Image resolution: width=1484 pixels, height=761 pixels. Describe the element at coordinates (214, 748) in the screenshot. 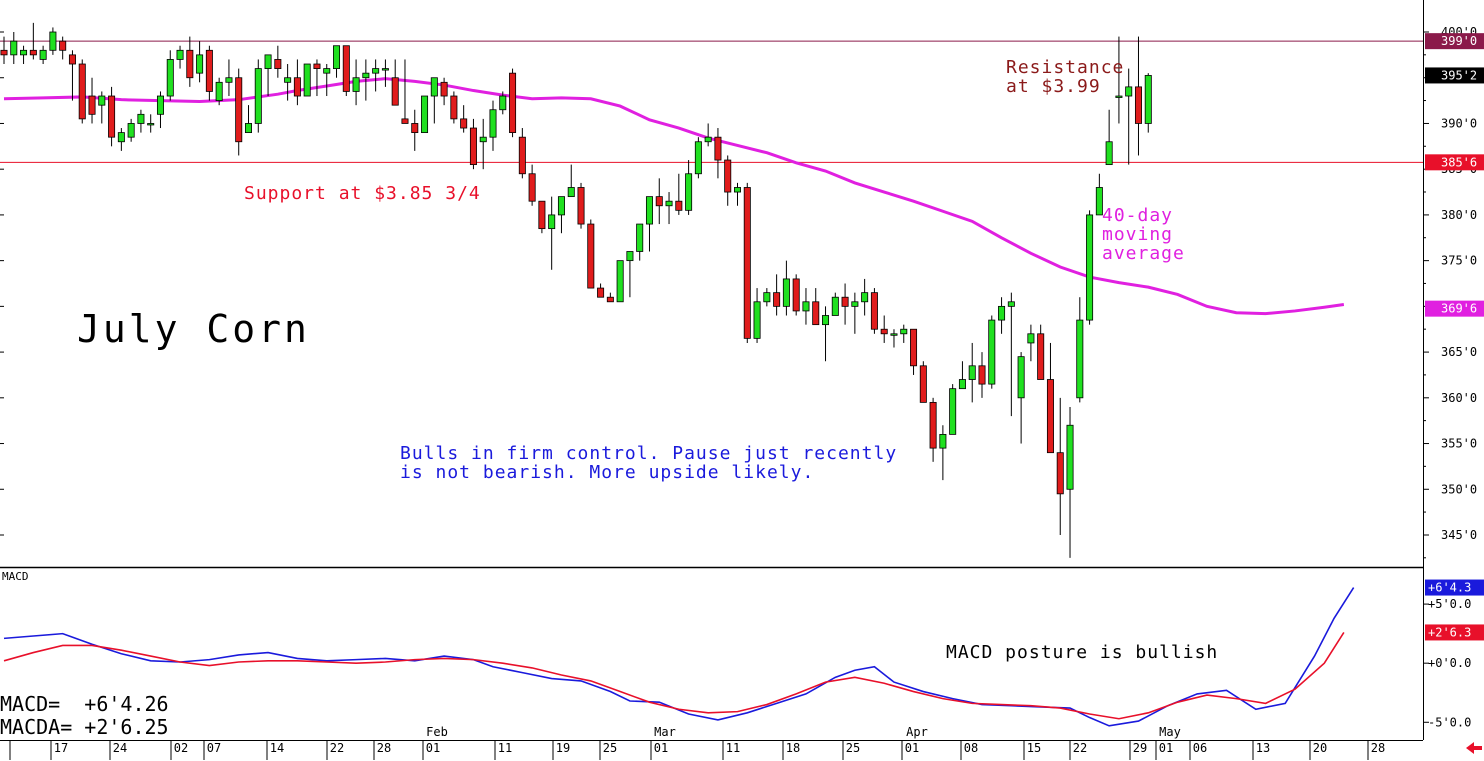

I see `date-tick-label: 07` at that location.